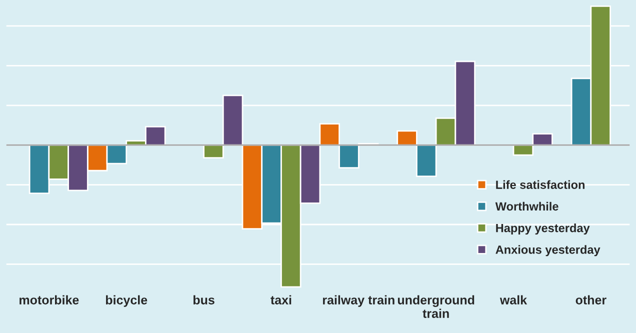 The image size is (636, 333). Describe the element at coordinates (436, 306) in the screenshot. I see `x-tick-label: underground train` at that location.